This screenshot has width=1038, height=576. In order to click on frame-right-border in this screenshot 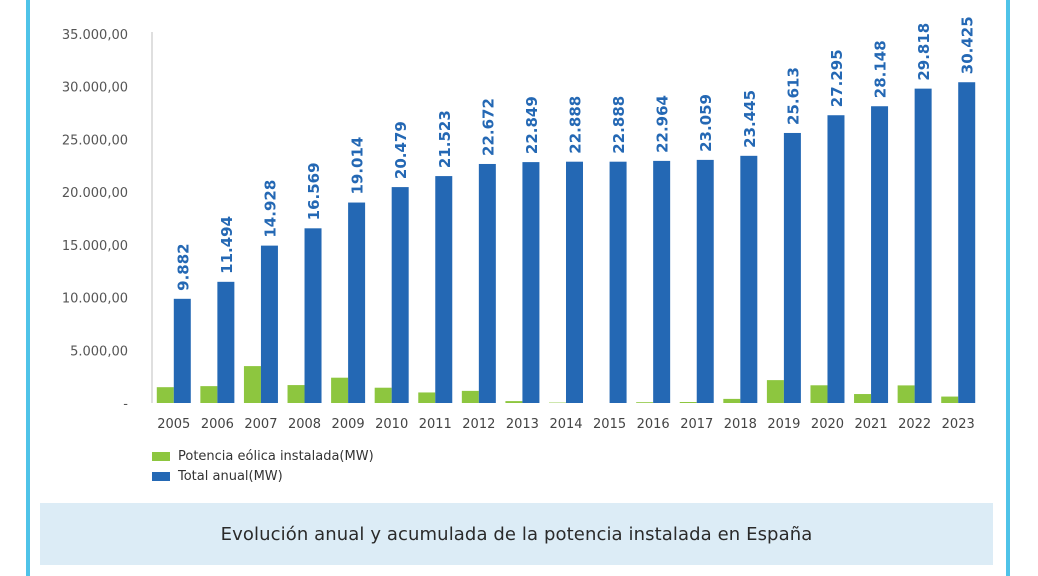, I will do `click(1008, 288)`.